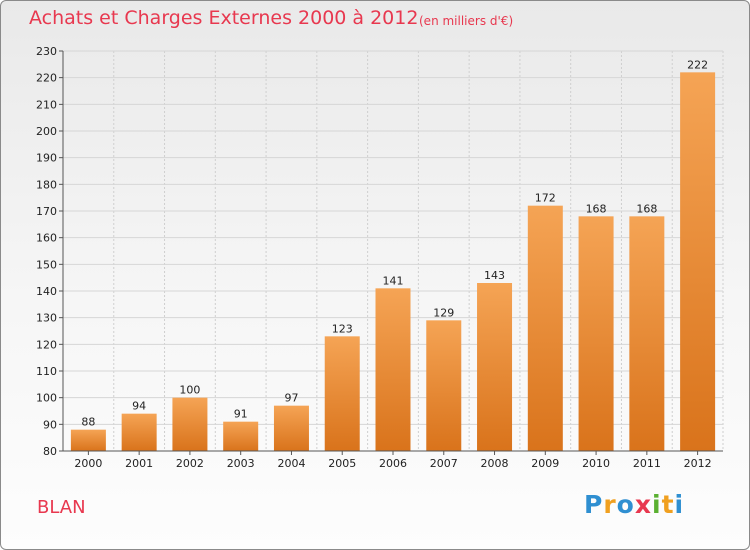 The width and height of the screenshot is (750, 550). I want to click on chart-subtitle: (en milliers d'€), so click(466, 21).